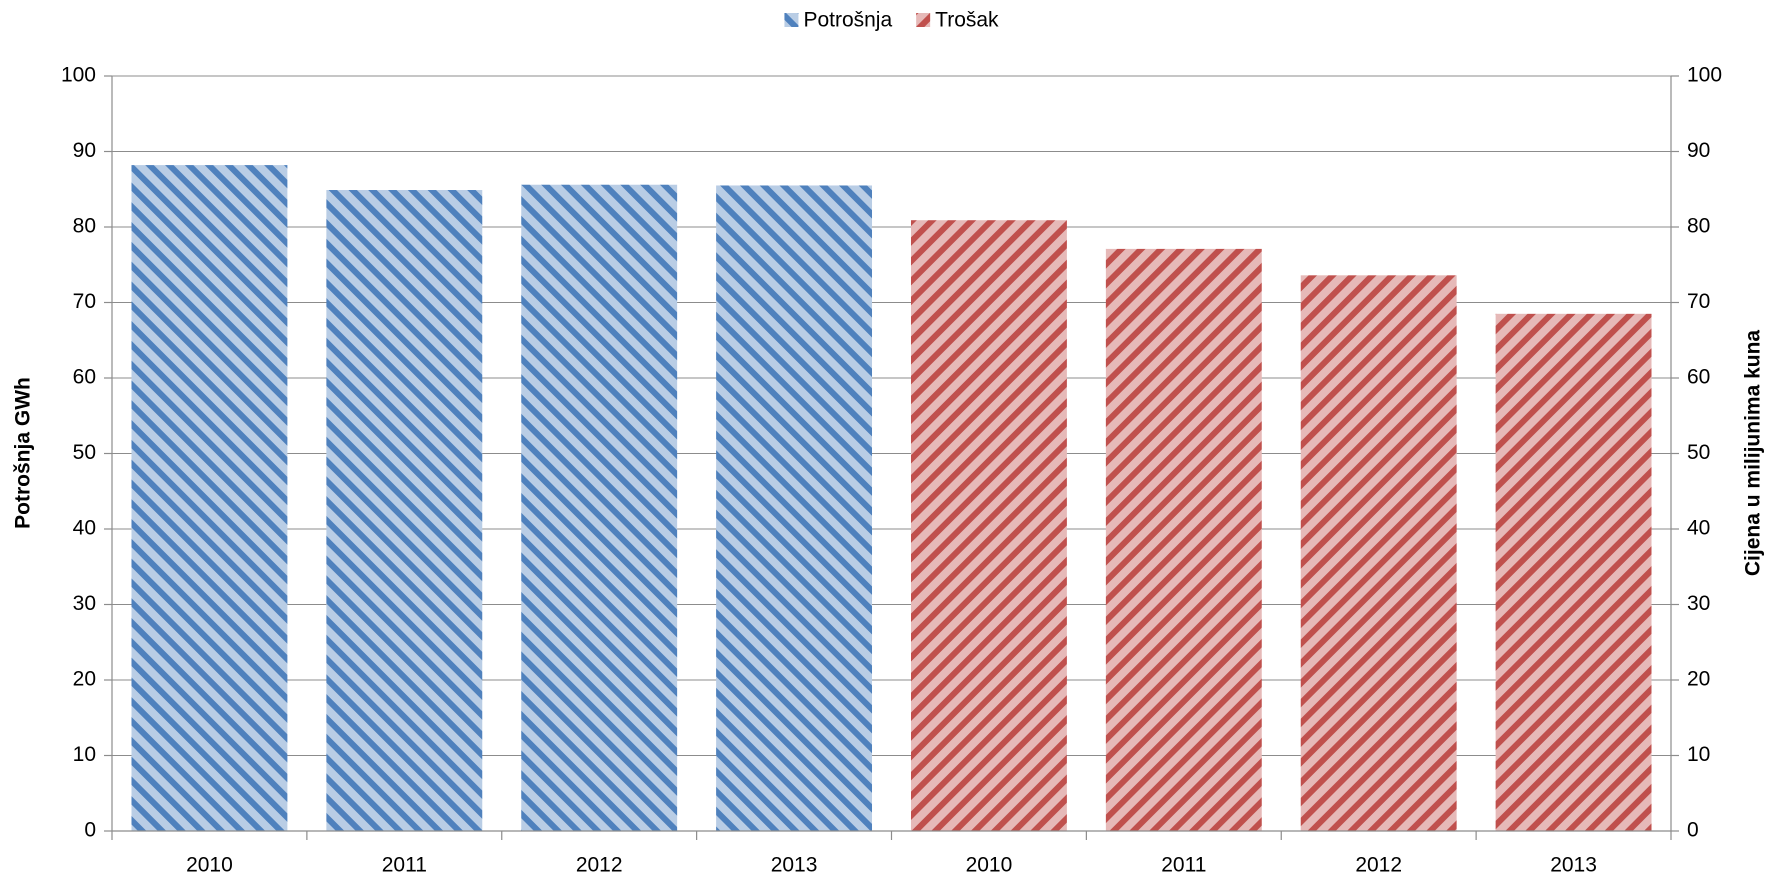 Image resolution: width=1775 pixels, height=879 pixels. I want to click on y2-tick-label: 100, so click(1704, 75).